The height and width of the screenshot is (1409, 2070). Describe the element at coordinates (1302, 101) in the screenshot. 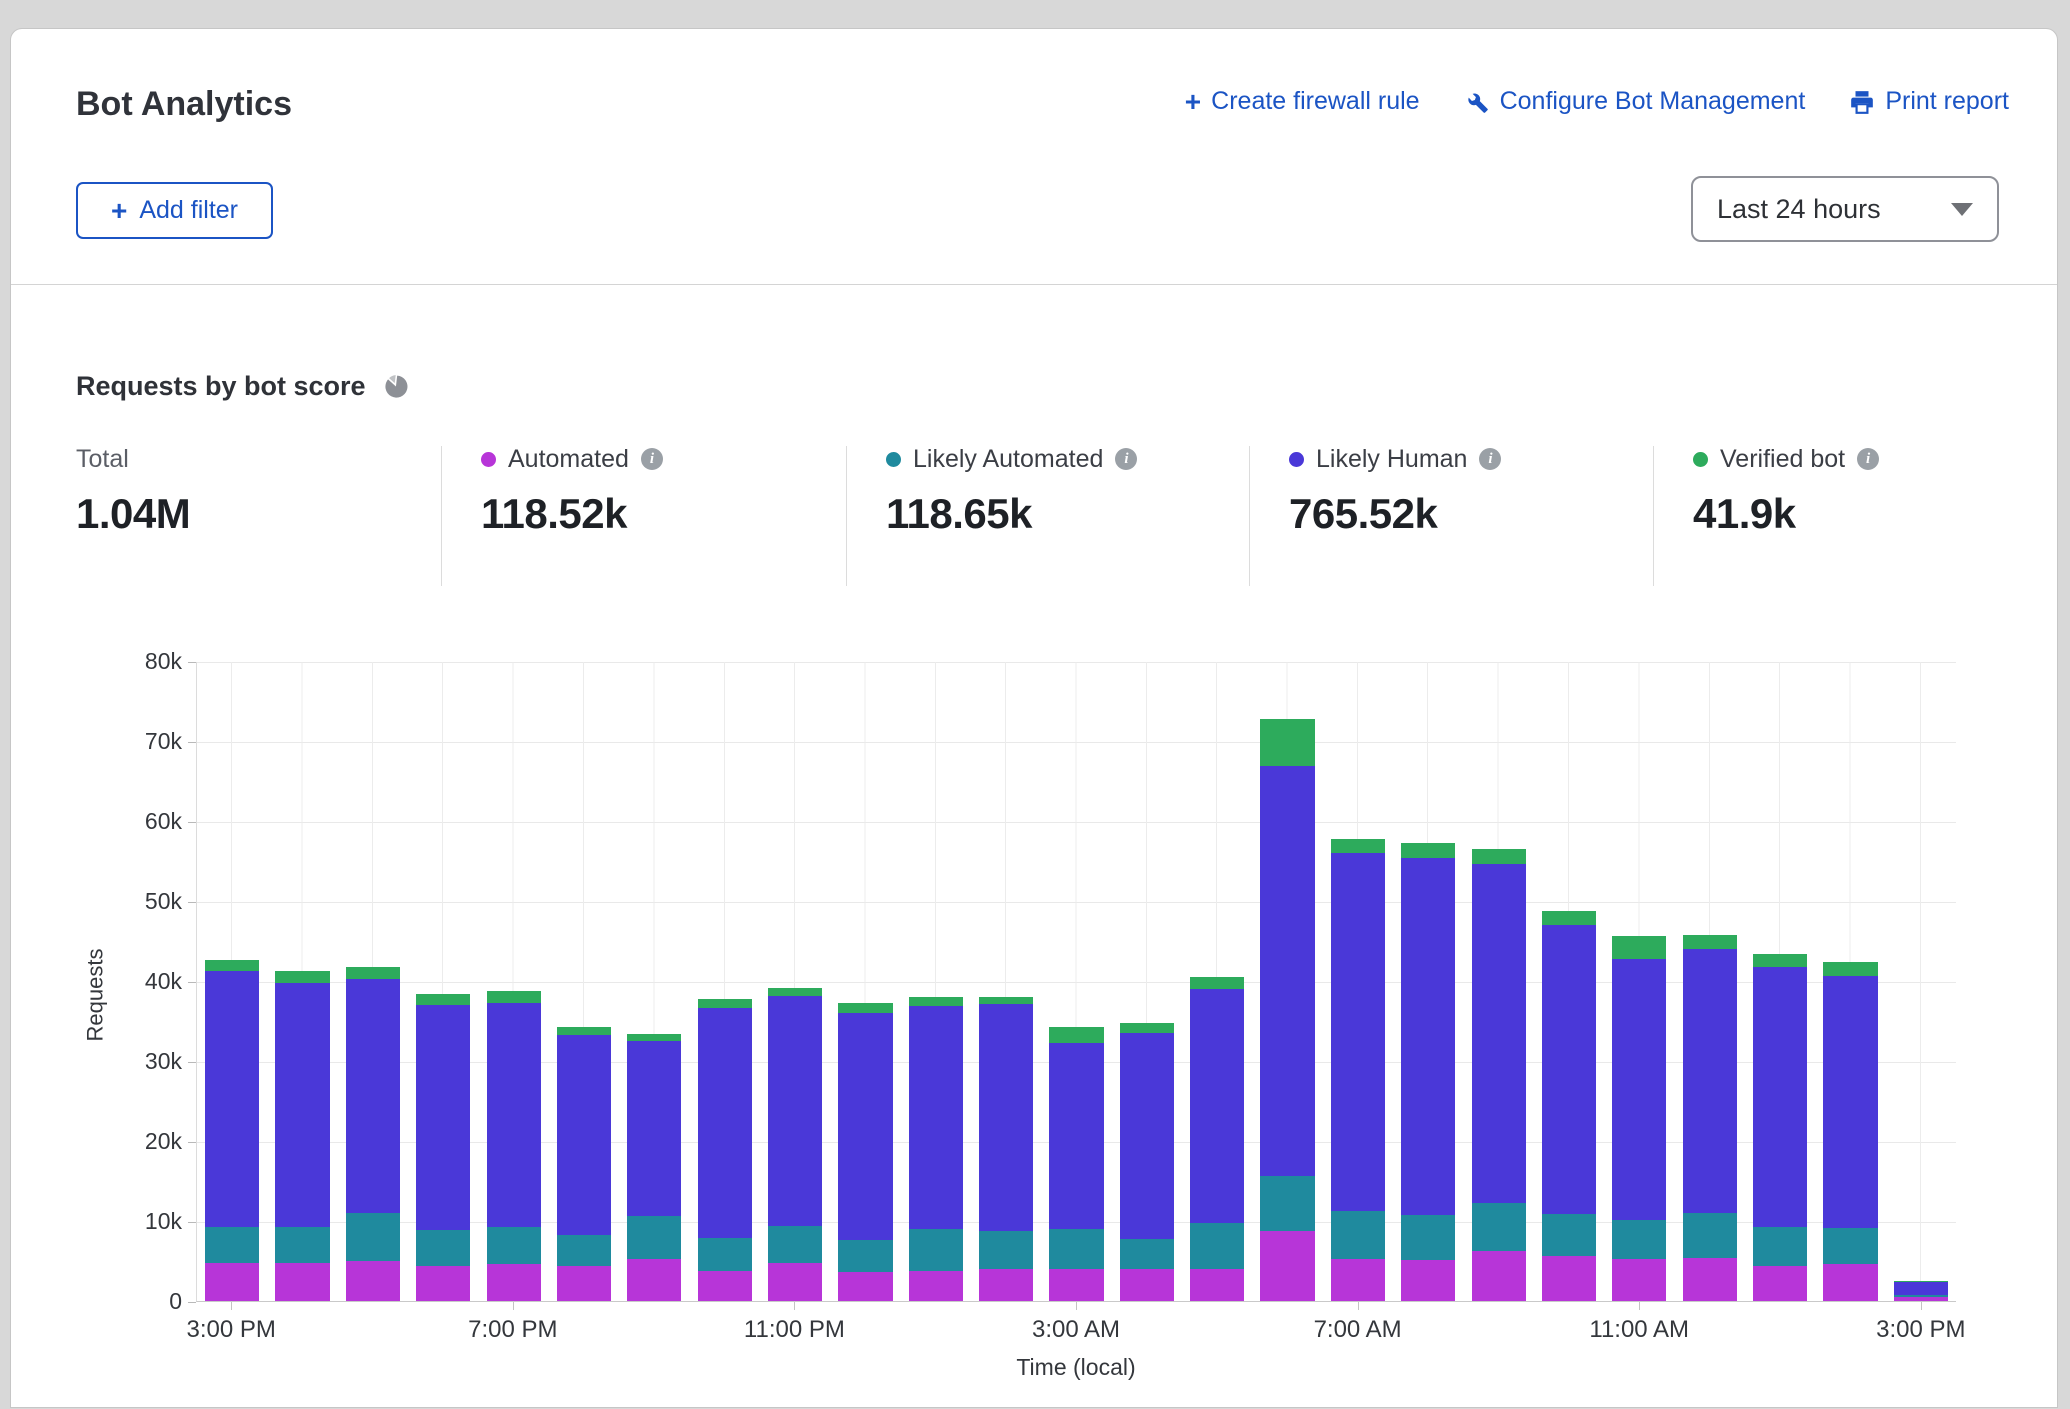

I see `create-firewall-rule-link: + Create firewall rule` at that location.